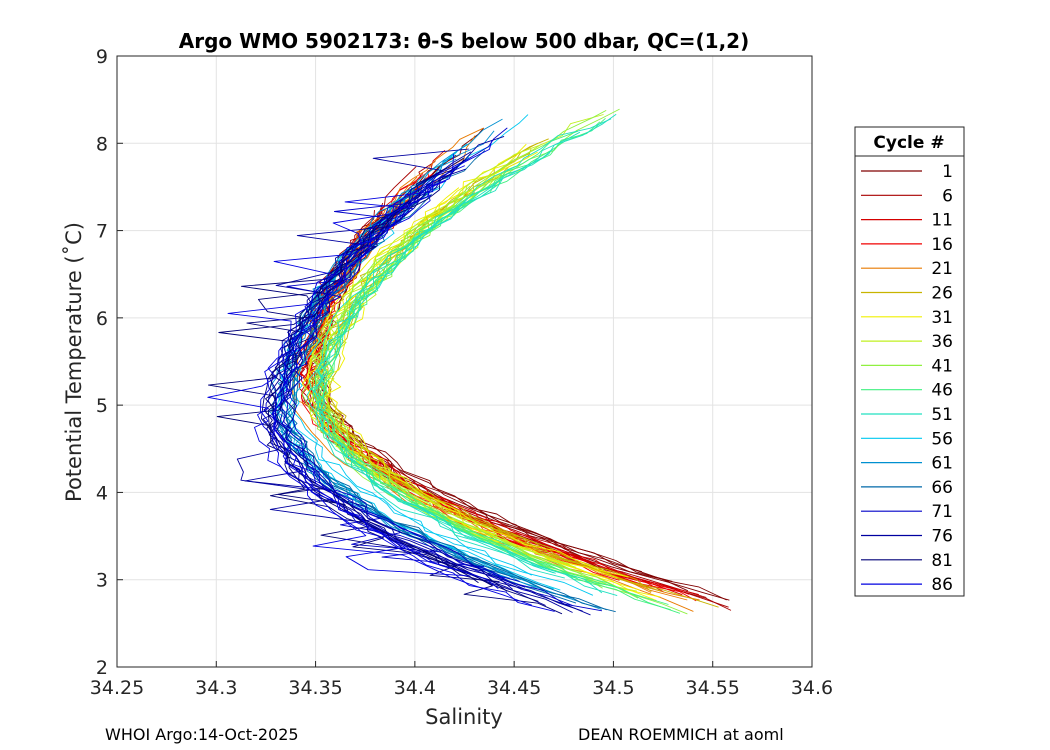 This screenshot has width=1050, height=750. What do you see at coordinates (942, 488) in the screenshot?
I see `legend-label: 66` at bounding box center [942, 488].